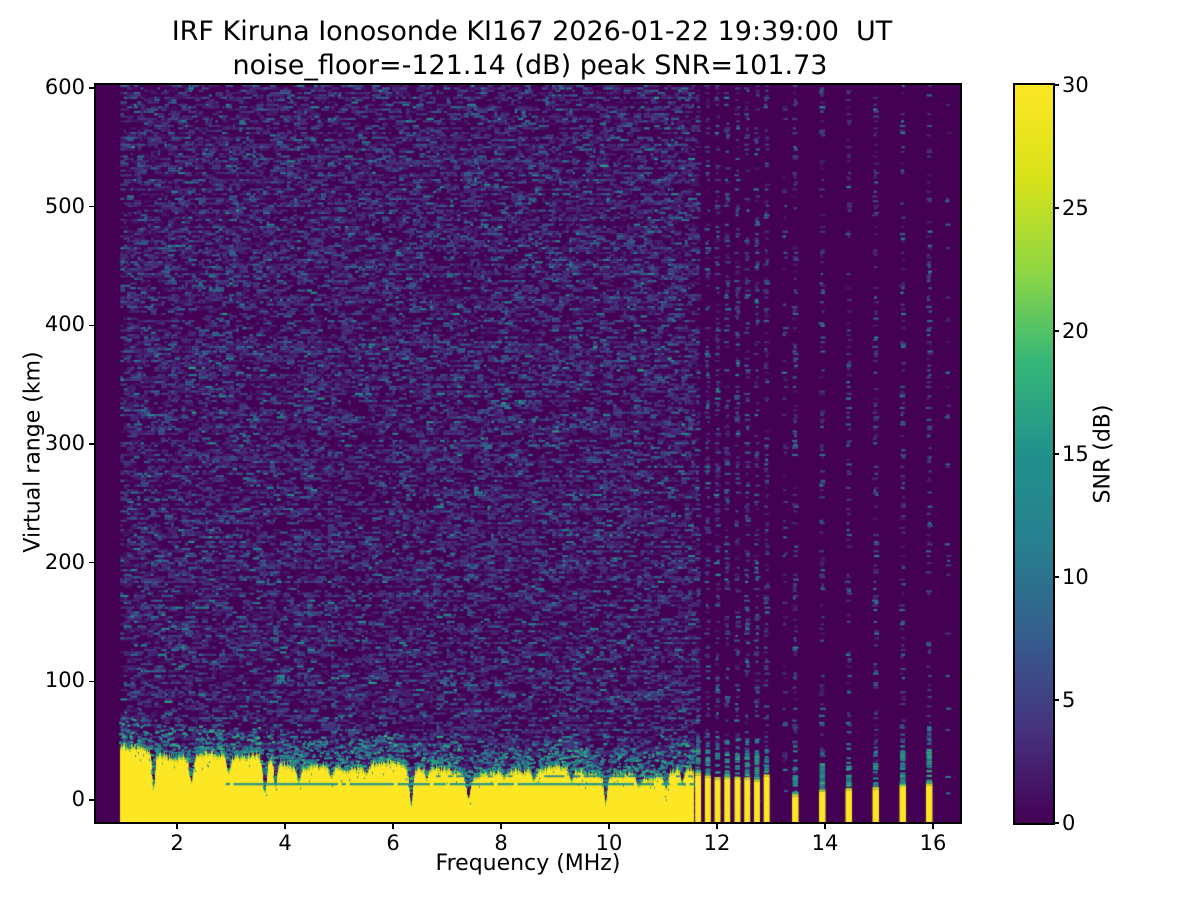 The height and width of the screenshot is (900, 1200). I want to click on y-tick-label: 300, so click(64, 443).